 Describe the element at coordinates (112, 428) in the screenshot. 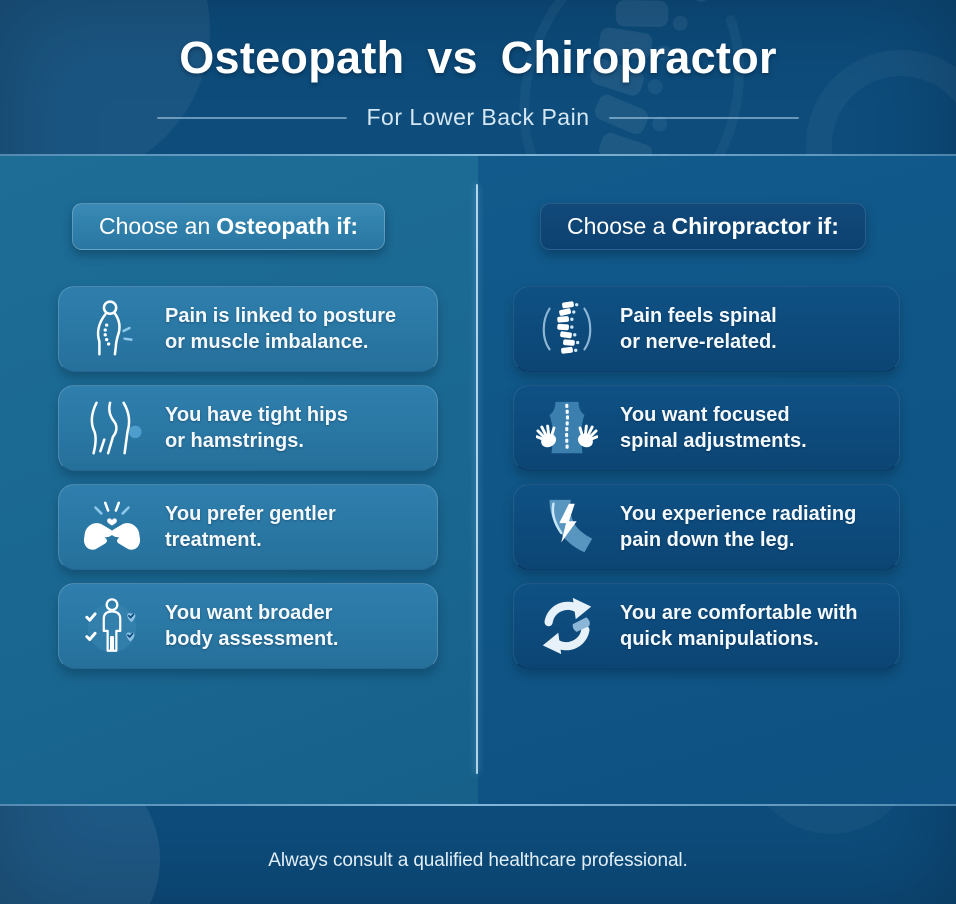

I see `hips-icon` at that location.